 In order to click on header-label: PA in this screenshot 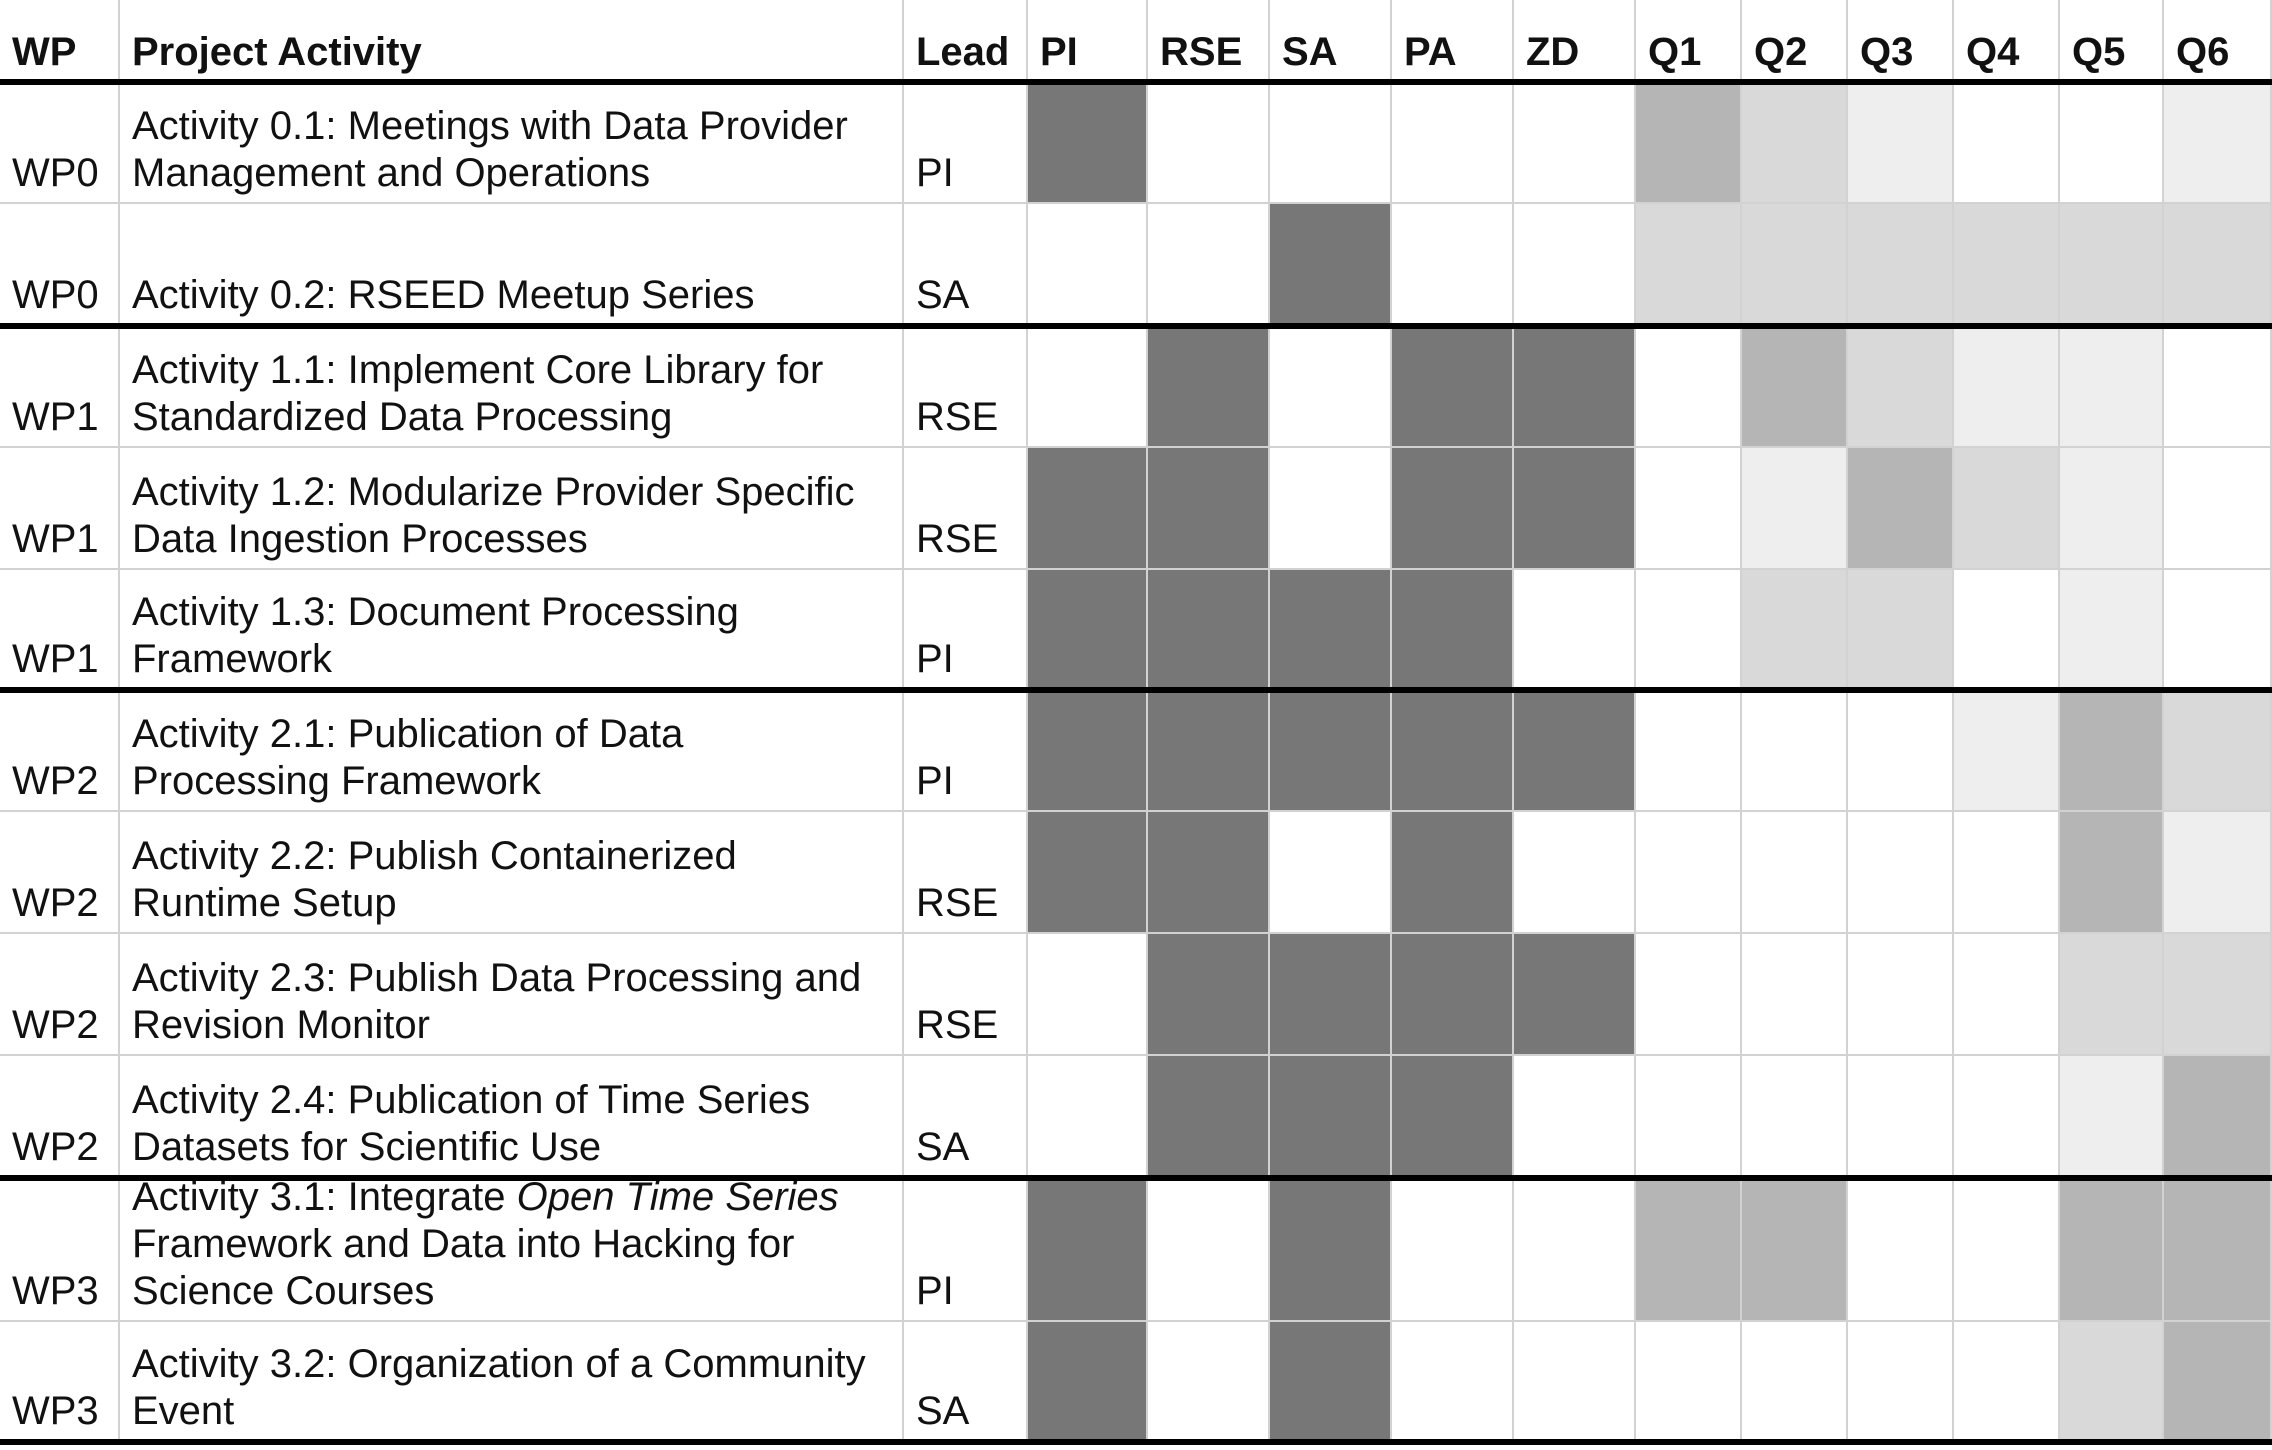, I will do `click(1430, 52)`.